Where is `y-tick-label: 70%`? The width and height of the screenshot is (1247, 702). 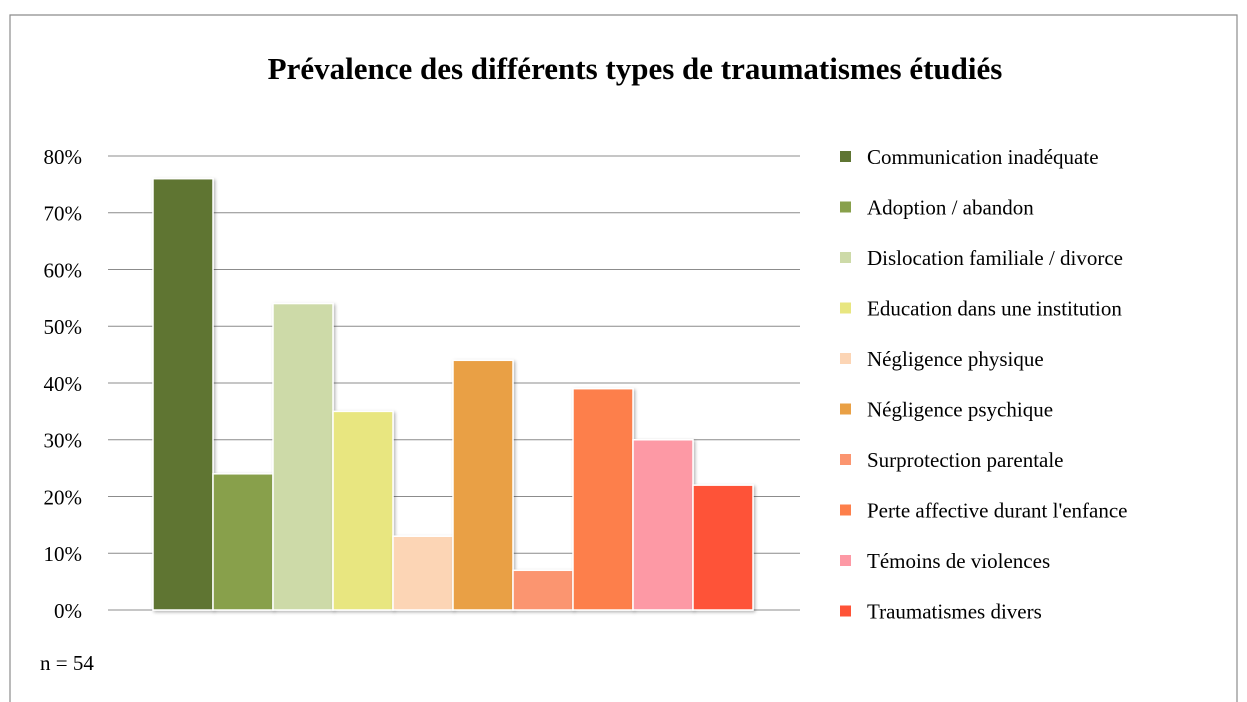 y-tick-label: 70% is located at coordinates (63, 214).